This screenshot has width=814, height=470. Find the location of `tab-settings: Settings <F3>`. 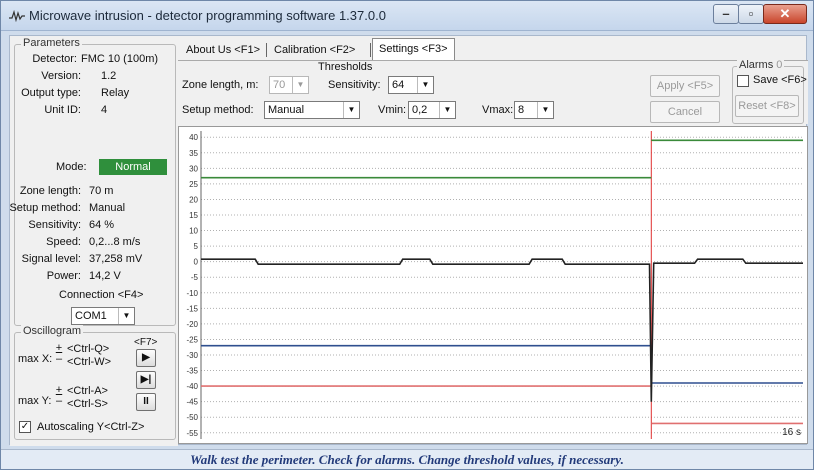

tab-settings: Settings <F3> is located at coordinates (413, 49).